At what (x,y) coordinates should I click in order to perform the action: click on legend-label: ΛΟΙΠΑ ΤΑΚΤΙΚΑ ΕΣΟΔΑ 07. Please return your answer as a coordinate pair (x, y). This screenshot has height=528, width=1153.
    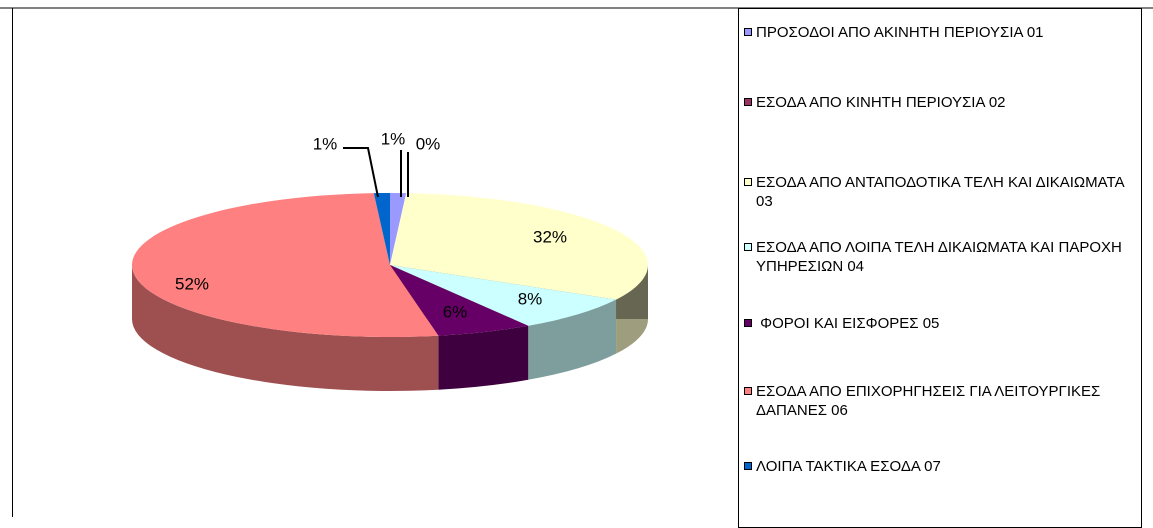
    Looking at the image, I should click on (848, 466).